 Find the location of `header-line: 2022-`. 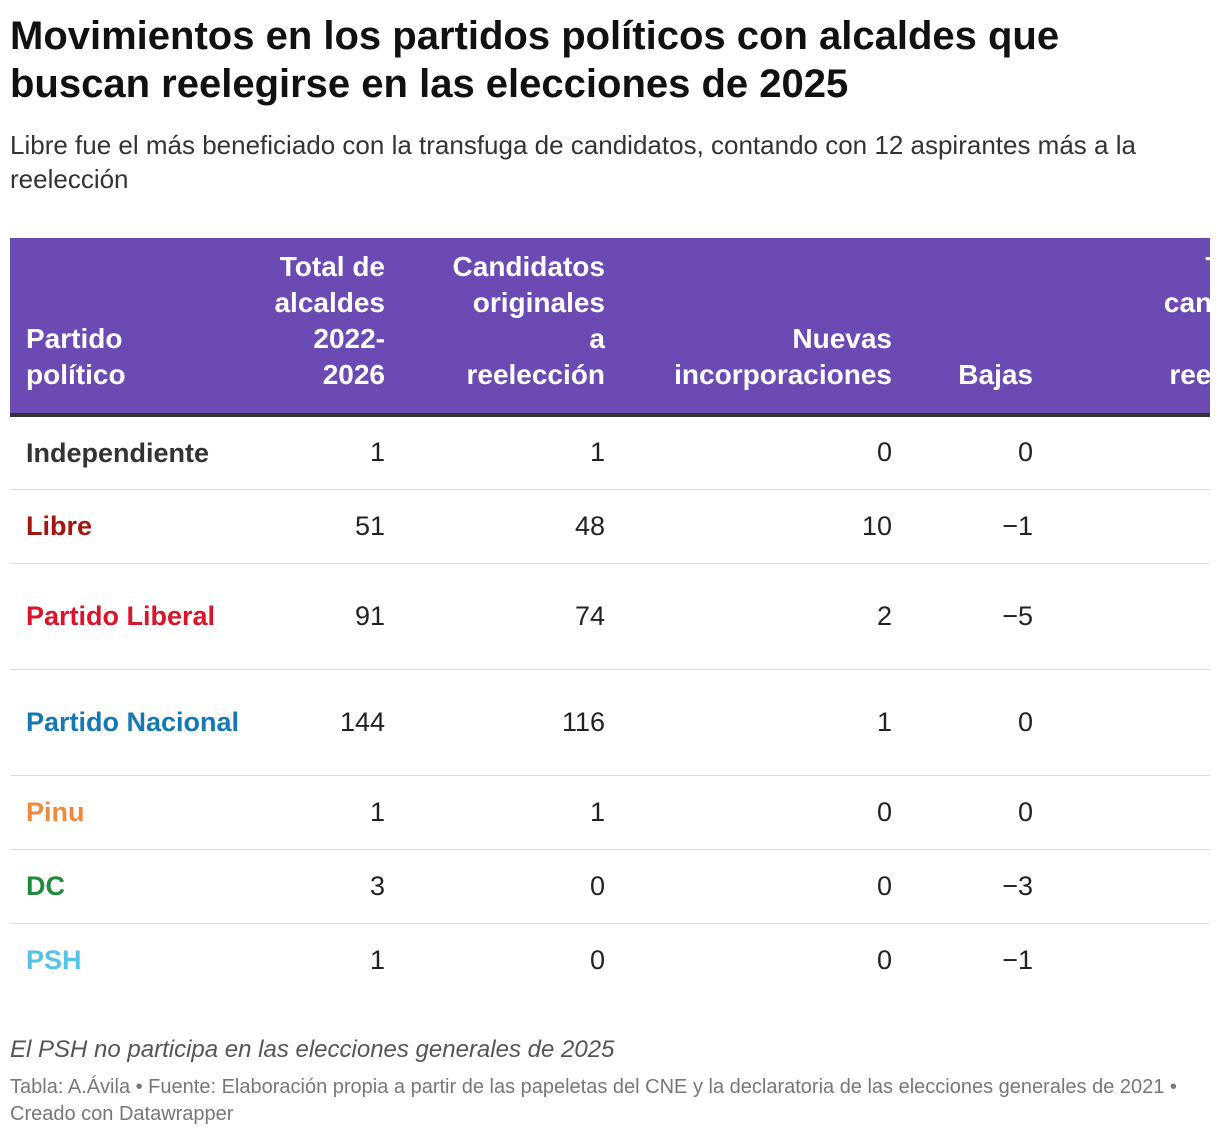

header-line: 2022- is located at coordinates (349, 338).